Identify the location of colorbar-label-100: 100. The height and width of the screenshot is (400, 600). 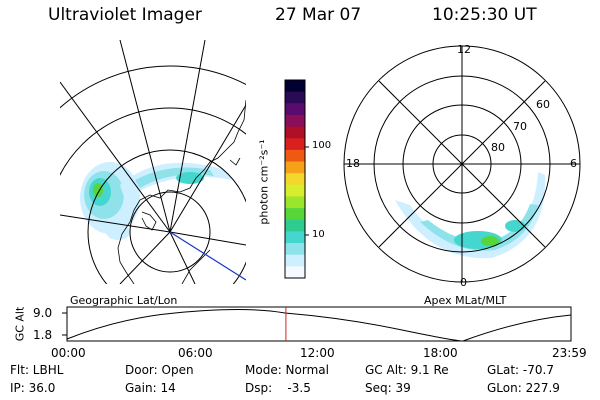
(322, 145).